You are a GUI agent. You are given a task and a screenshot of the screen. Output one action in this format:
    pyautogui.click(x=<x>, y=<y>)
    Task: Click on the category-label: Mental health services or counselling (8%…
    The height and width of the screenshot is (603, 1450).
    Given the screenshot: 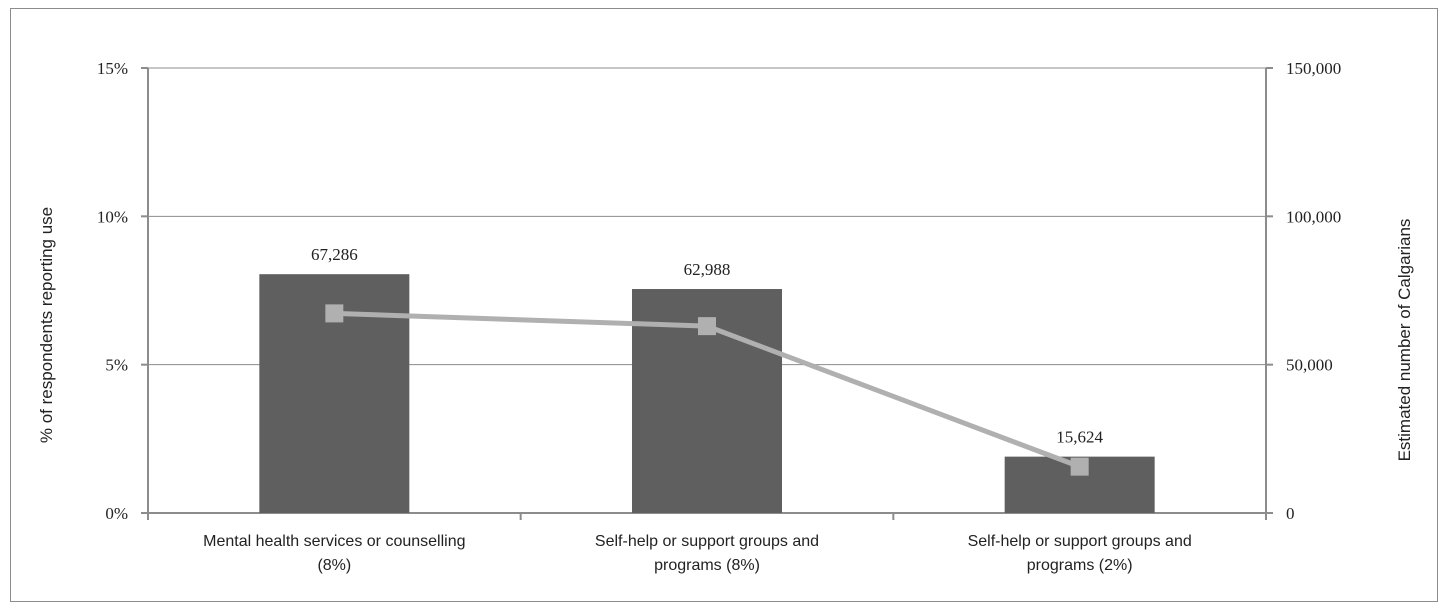 What is the action you would take?
    pyautogui.click(x=334, y=553)
    